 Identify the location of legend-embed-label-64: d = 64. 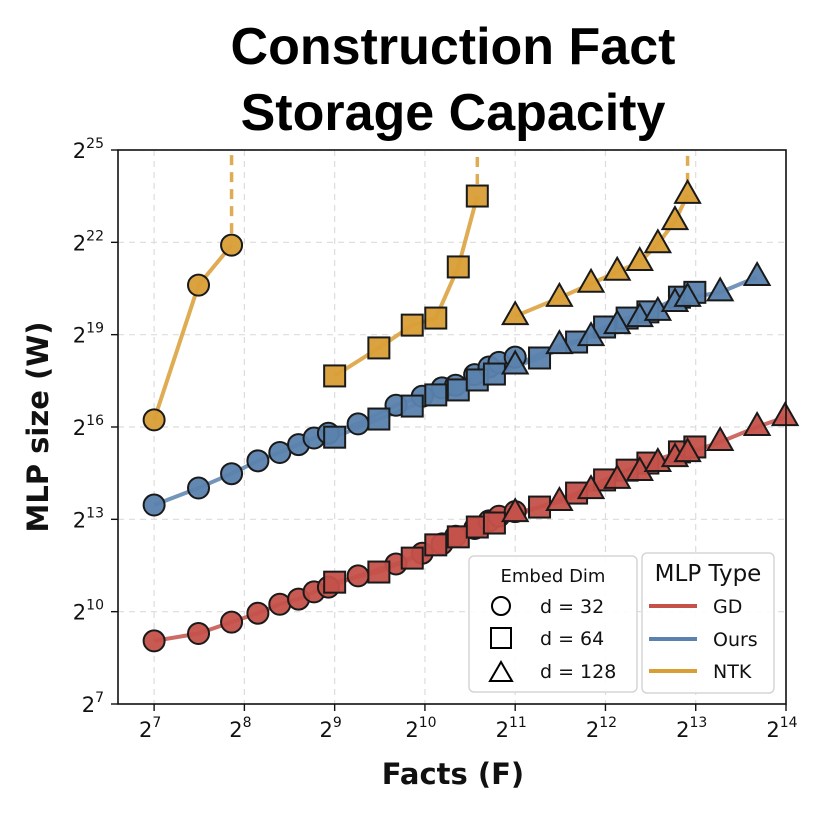
(572, 639).